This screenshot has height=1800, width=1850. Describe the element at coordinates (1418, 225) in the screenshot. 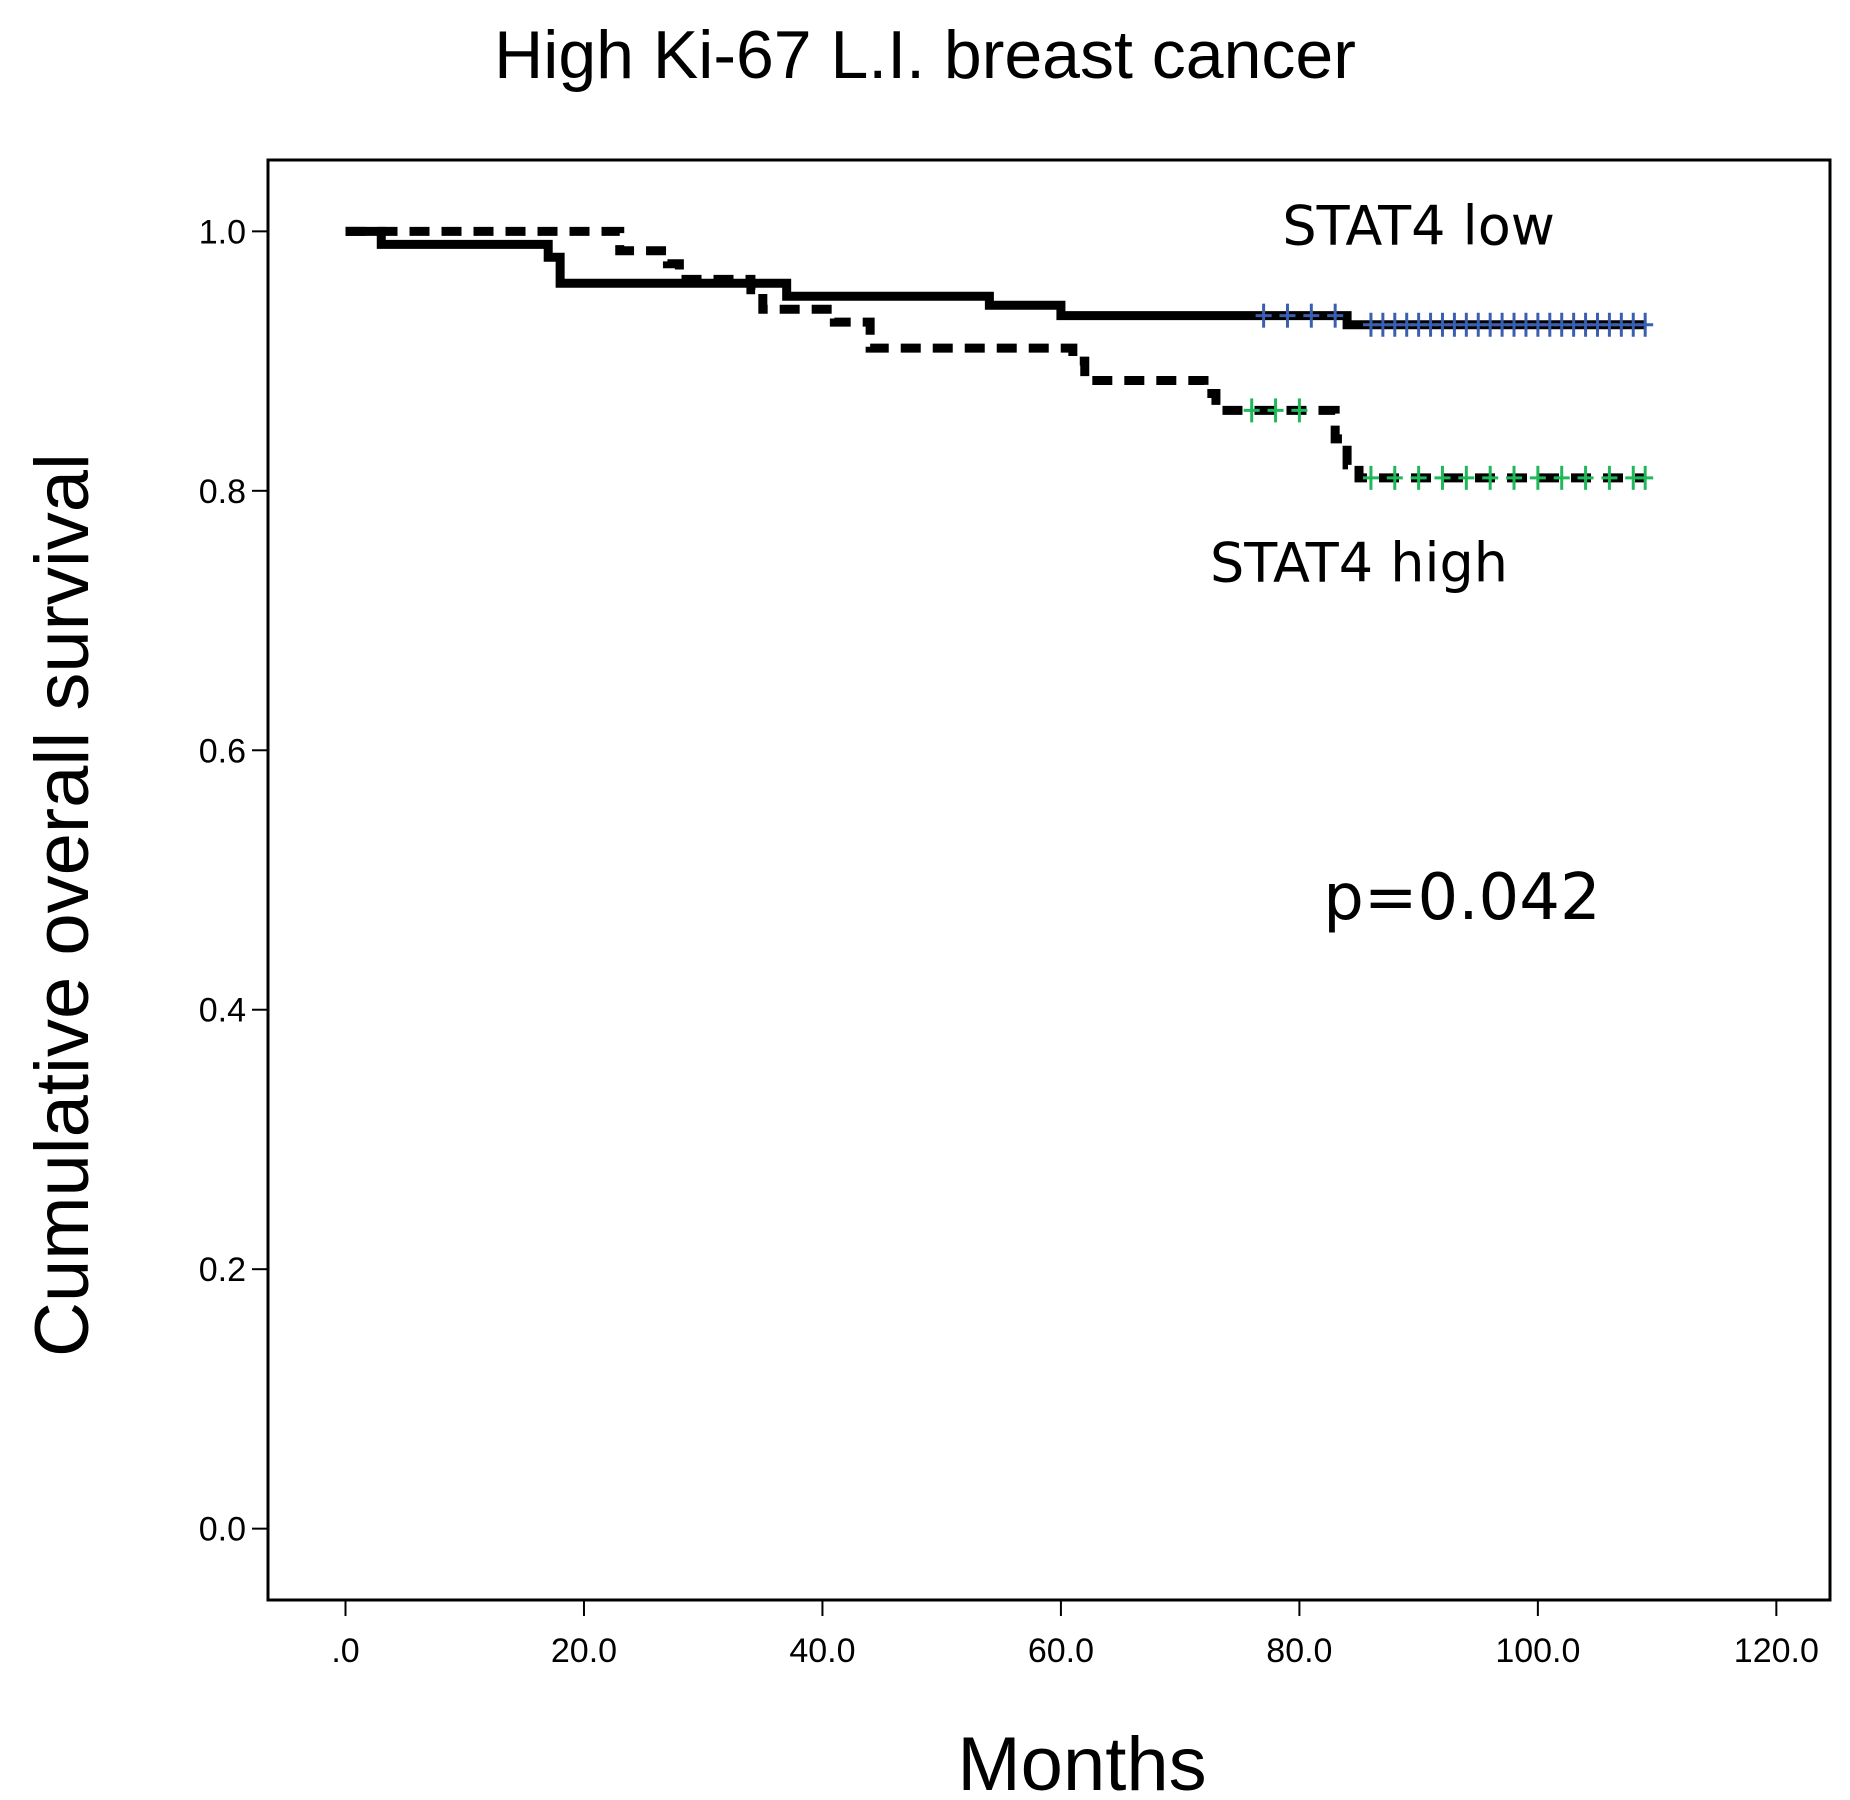

I see `annotation-stat4-low: STAT4 low` at that location.